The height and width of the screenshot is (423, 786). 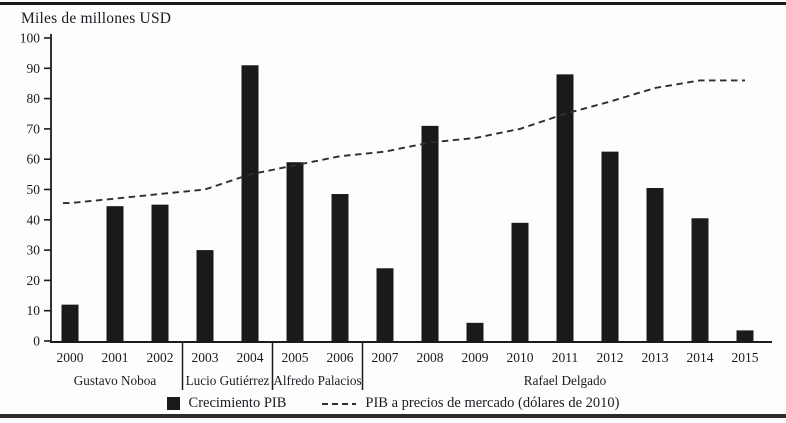 What do you see at coordinates (745, 336) in the screenshot?
I see `bar-2015` at bounding box center [745, 336].